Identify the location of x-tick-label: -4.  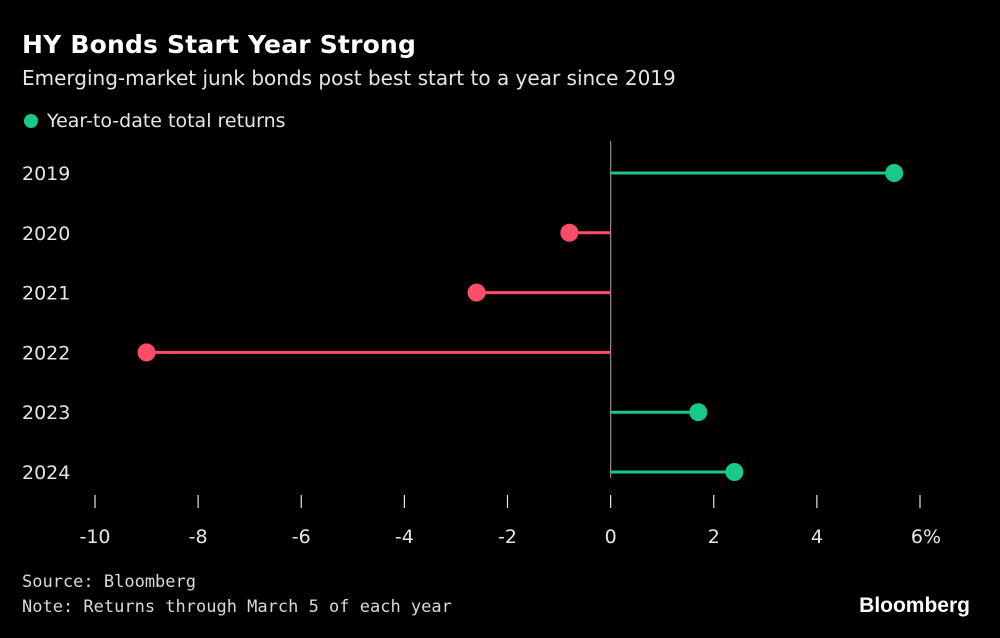
(404, 537).